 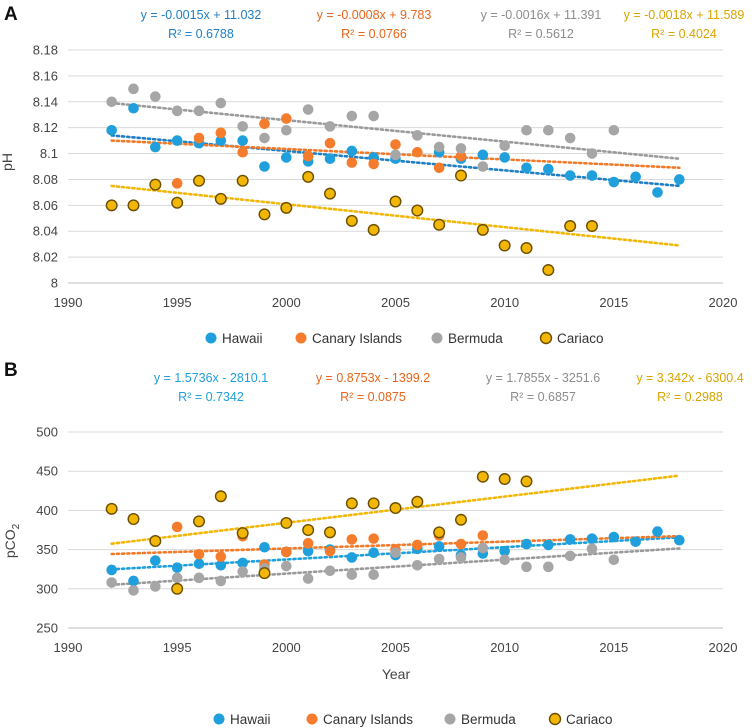 What do you see at coordinates (221, 565) in the screenshot?
I see `panel-b-hawaii-point-1997` at bounding box center [221, 565].